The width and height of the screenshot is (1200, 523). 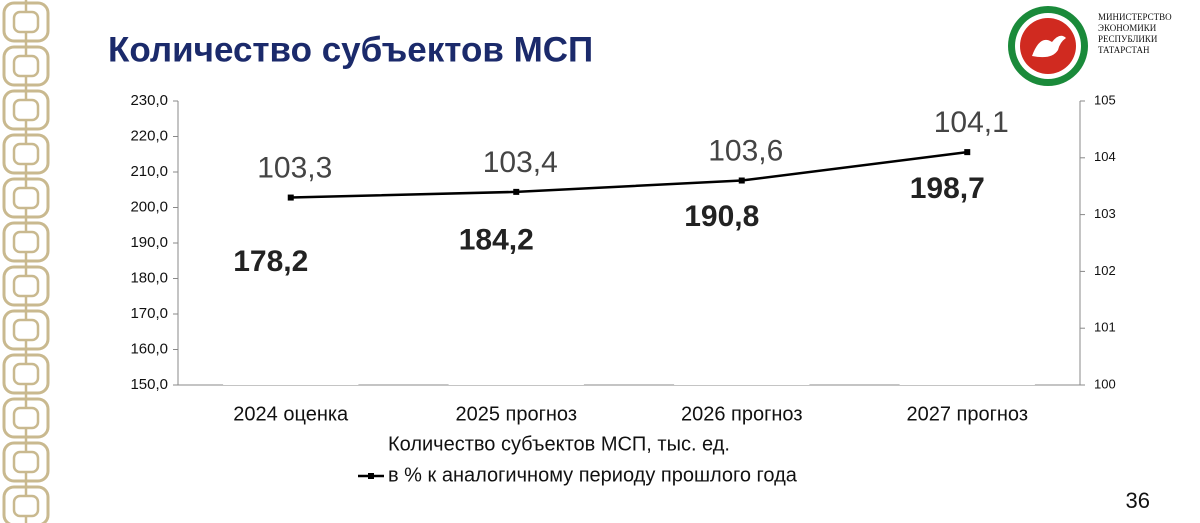 What do you see at coordinates (294, 167) in the screenshot?
I see `line-value-label: 103,3` at bounding box center [294, 167].